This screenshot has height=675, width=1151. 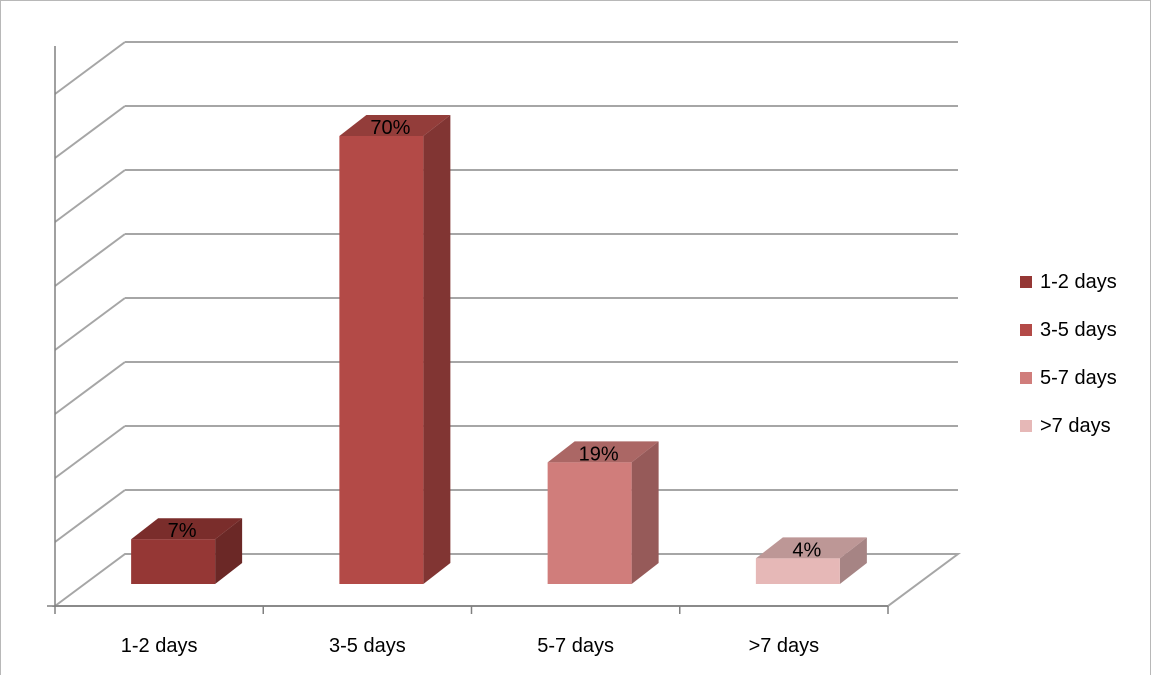 I want to click on legend-item-2: 3-5 days, so click(x=1068, y=330).